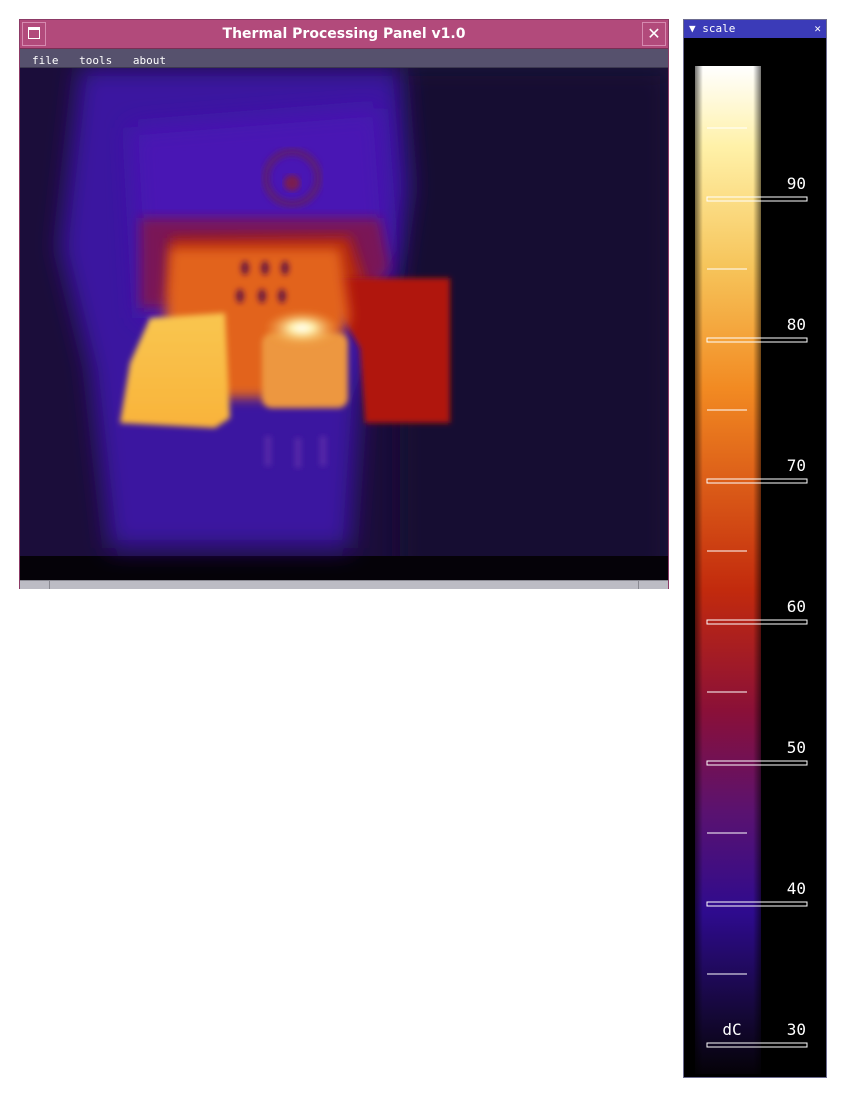 Image resolution: width=857 pixels, height=1104 pixels. I want to click on title-bar: Thermal Processing Panel v1.0 ✕, so click(344, 34).